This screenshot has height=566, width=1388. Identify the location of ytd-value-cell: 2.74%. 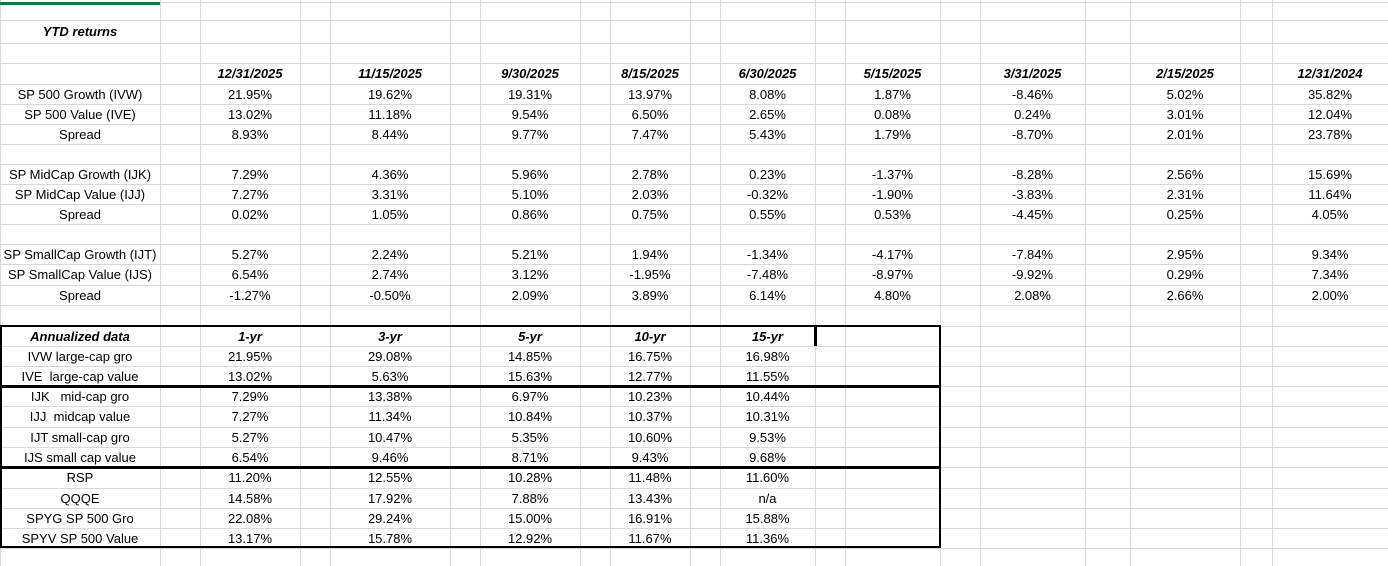
(390, 274).